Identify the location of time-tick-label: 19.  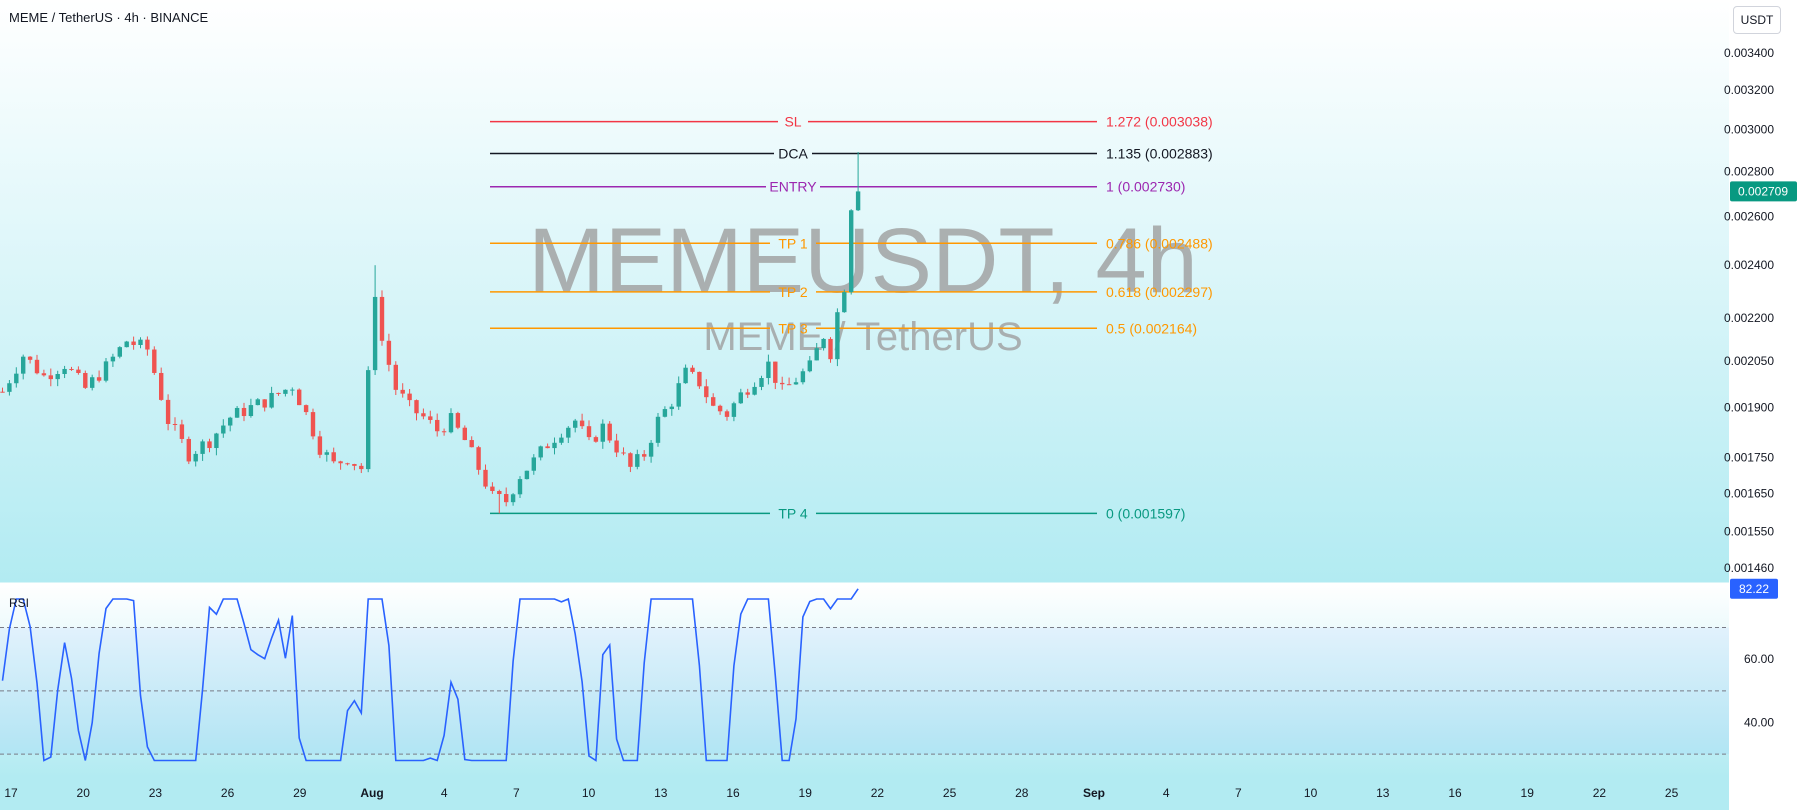
(806, 793).